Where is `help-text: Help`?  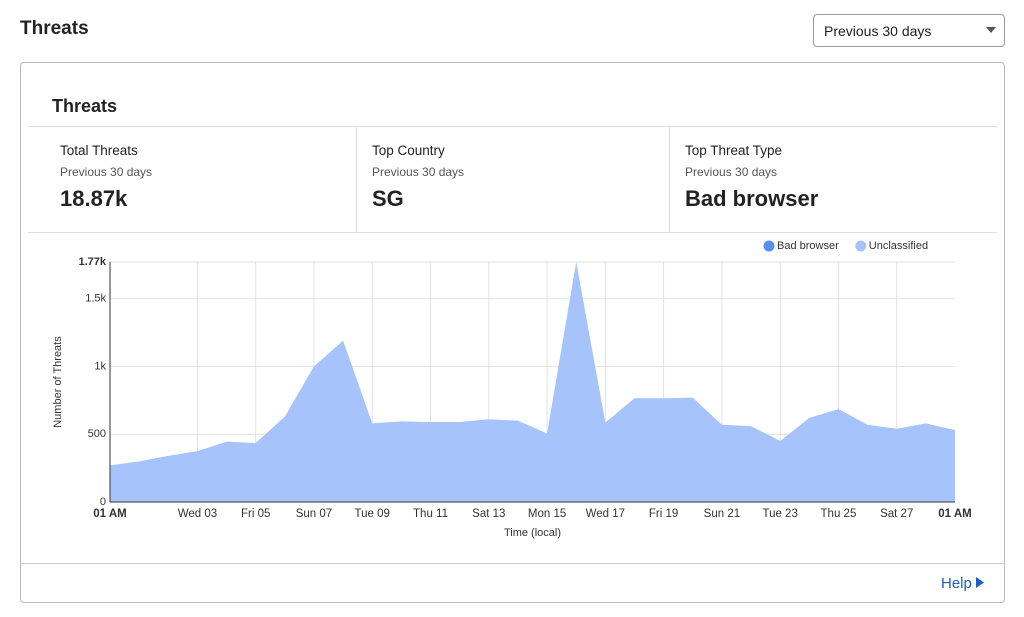
help-text: Help is located at coordinates (956, 583).